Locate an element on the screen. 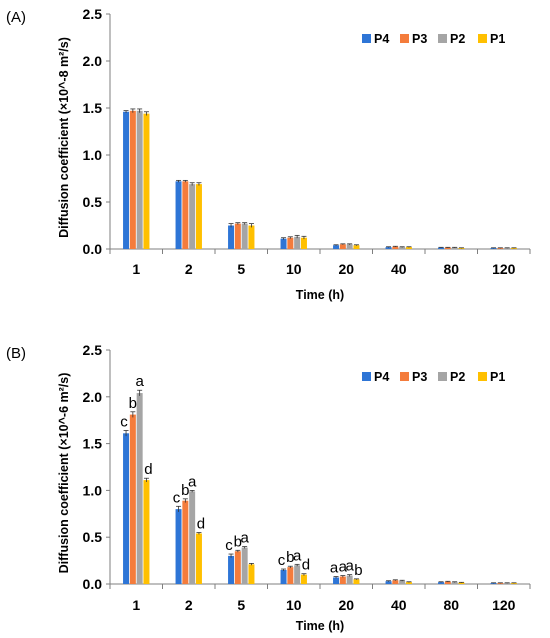  significance-letter: c is located at coordinates (229, 545).